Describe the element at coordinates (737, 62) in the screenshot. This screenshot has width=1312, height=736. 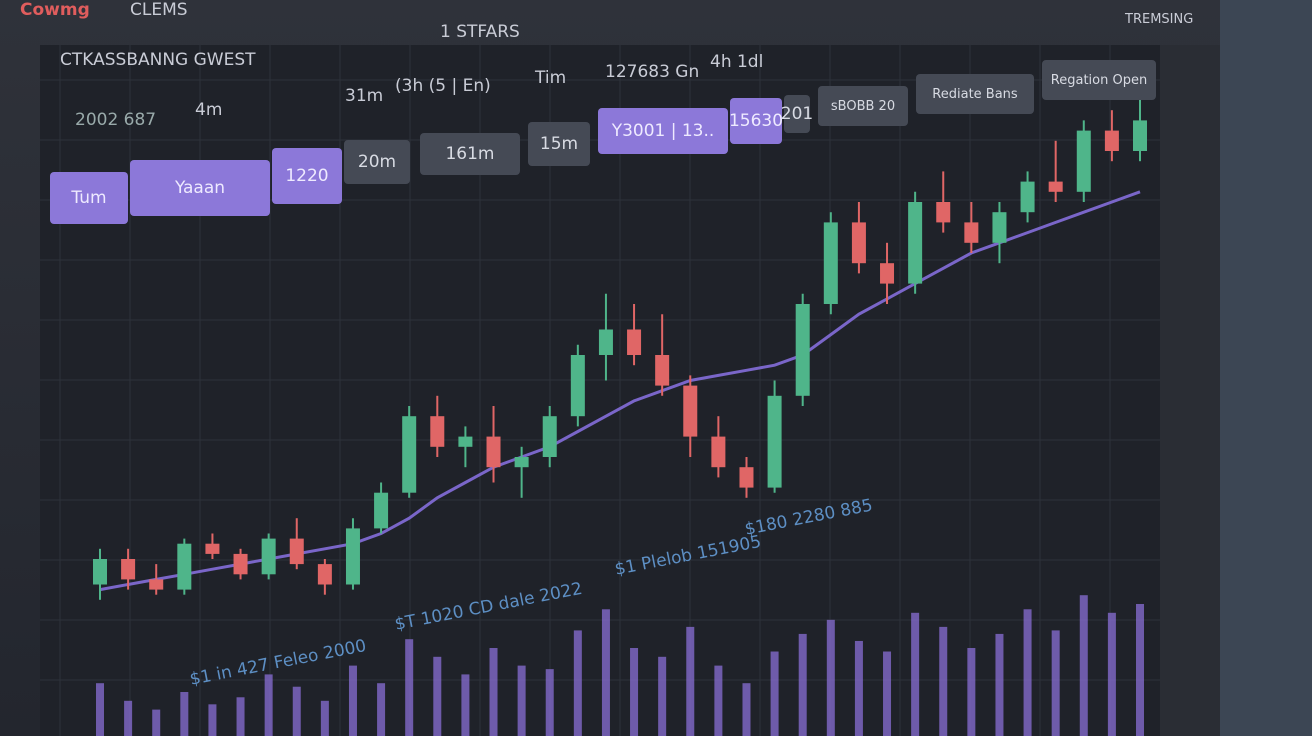
I see `interval: 4h 1dl` at that location.